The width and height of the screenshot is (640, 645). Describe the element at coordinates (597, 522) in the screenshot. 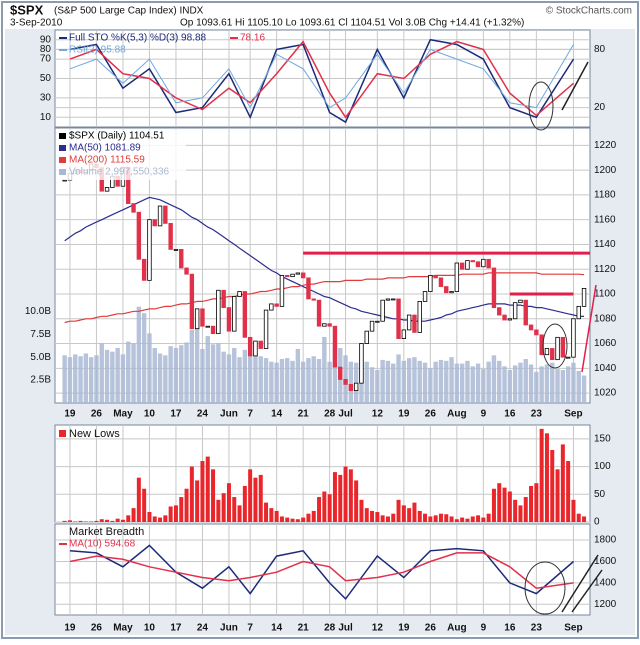

I see `y-tick-label: 0` at that location.